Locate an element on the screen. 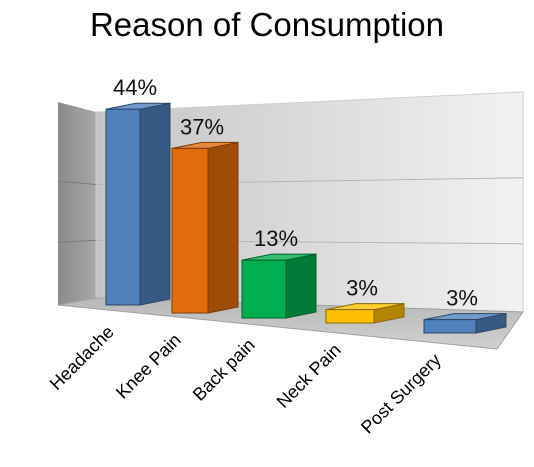 This screenshot has height=467, width=534. category-label: Post Surgery is located at coordinates (401, 394).